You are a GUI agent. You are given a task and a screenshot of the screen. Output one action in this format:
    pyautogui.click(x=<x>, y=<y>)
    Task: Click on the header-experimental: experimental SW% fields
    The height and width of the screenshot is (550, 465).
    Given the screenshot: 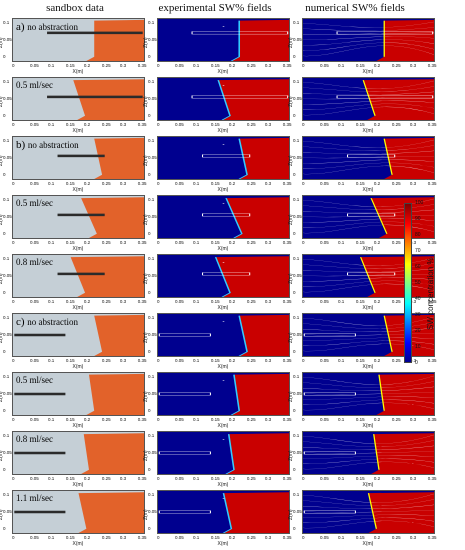 What is the action you would take?
    pyautogui.click(x=215, y=8)
    